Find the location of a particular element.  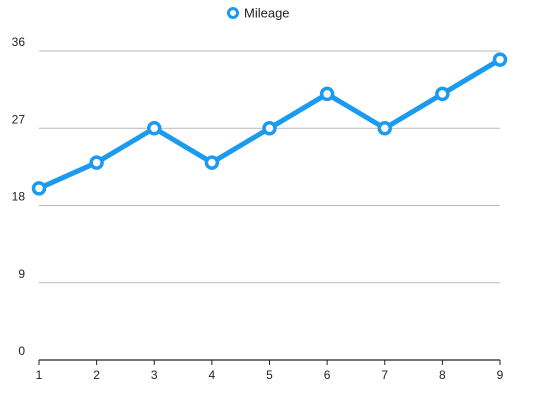

legend-marker-mileage is located at coordinates (233, 13).